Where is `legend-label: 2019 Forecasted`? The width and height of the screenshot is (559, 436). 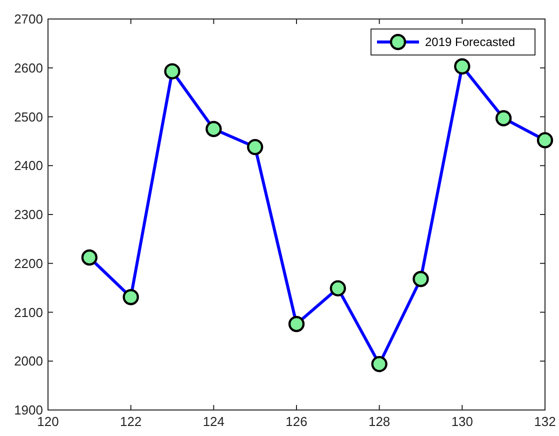 legend-label: 2019 Forecasted is located at coordinates (470, 42).